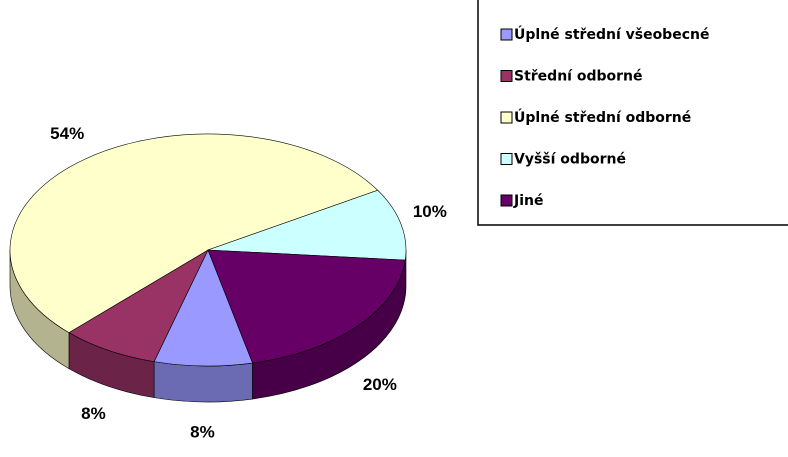 This screenshot has height=457, width=788. Describe the element at coordinates (203, 382) in the screenshot. I see `slice-side` at that location.